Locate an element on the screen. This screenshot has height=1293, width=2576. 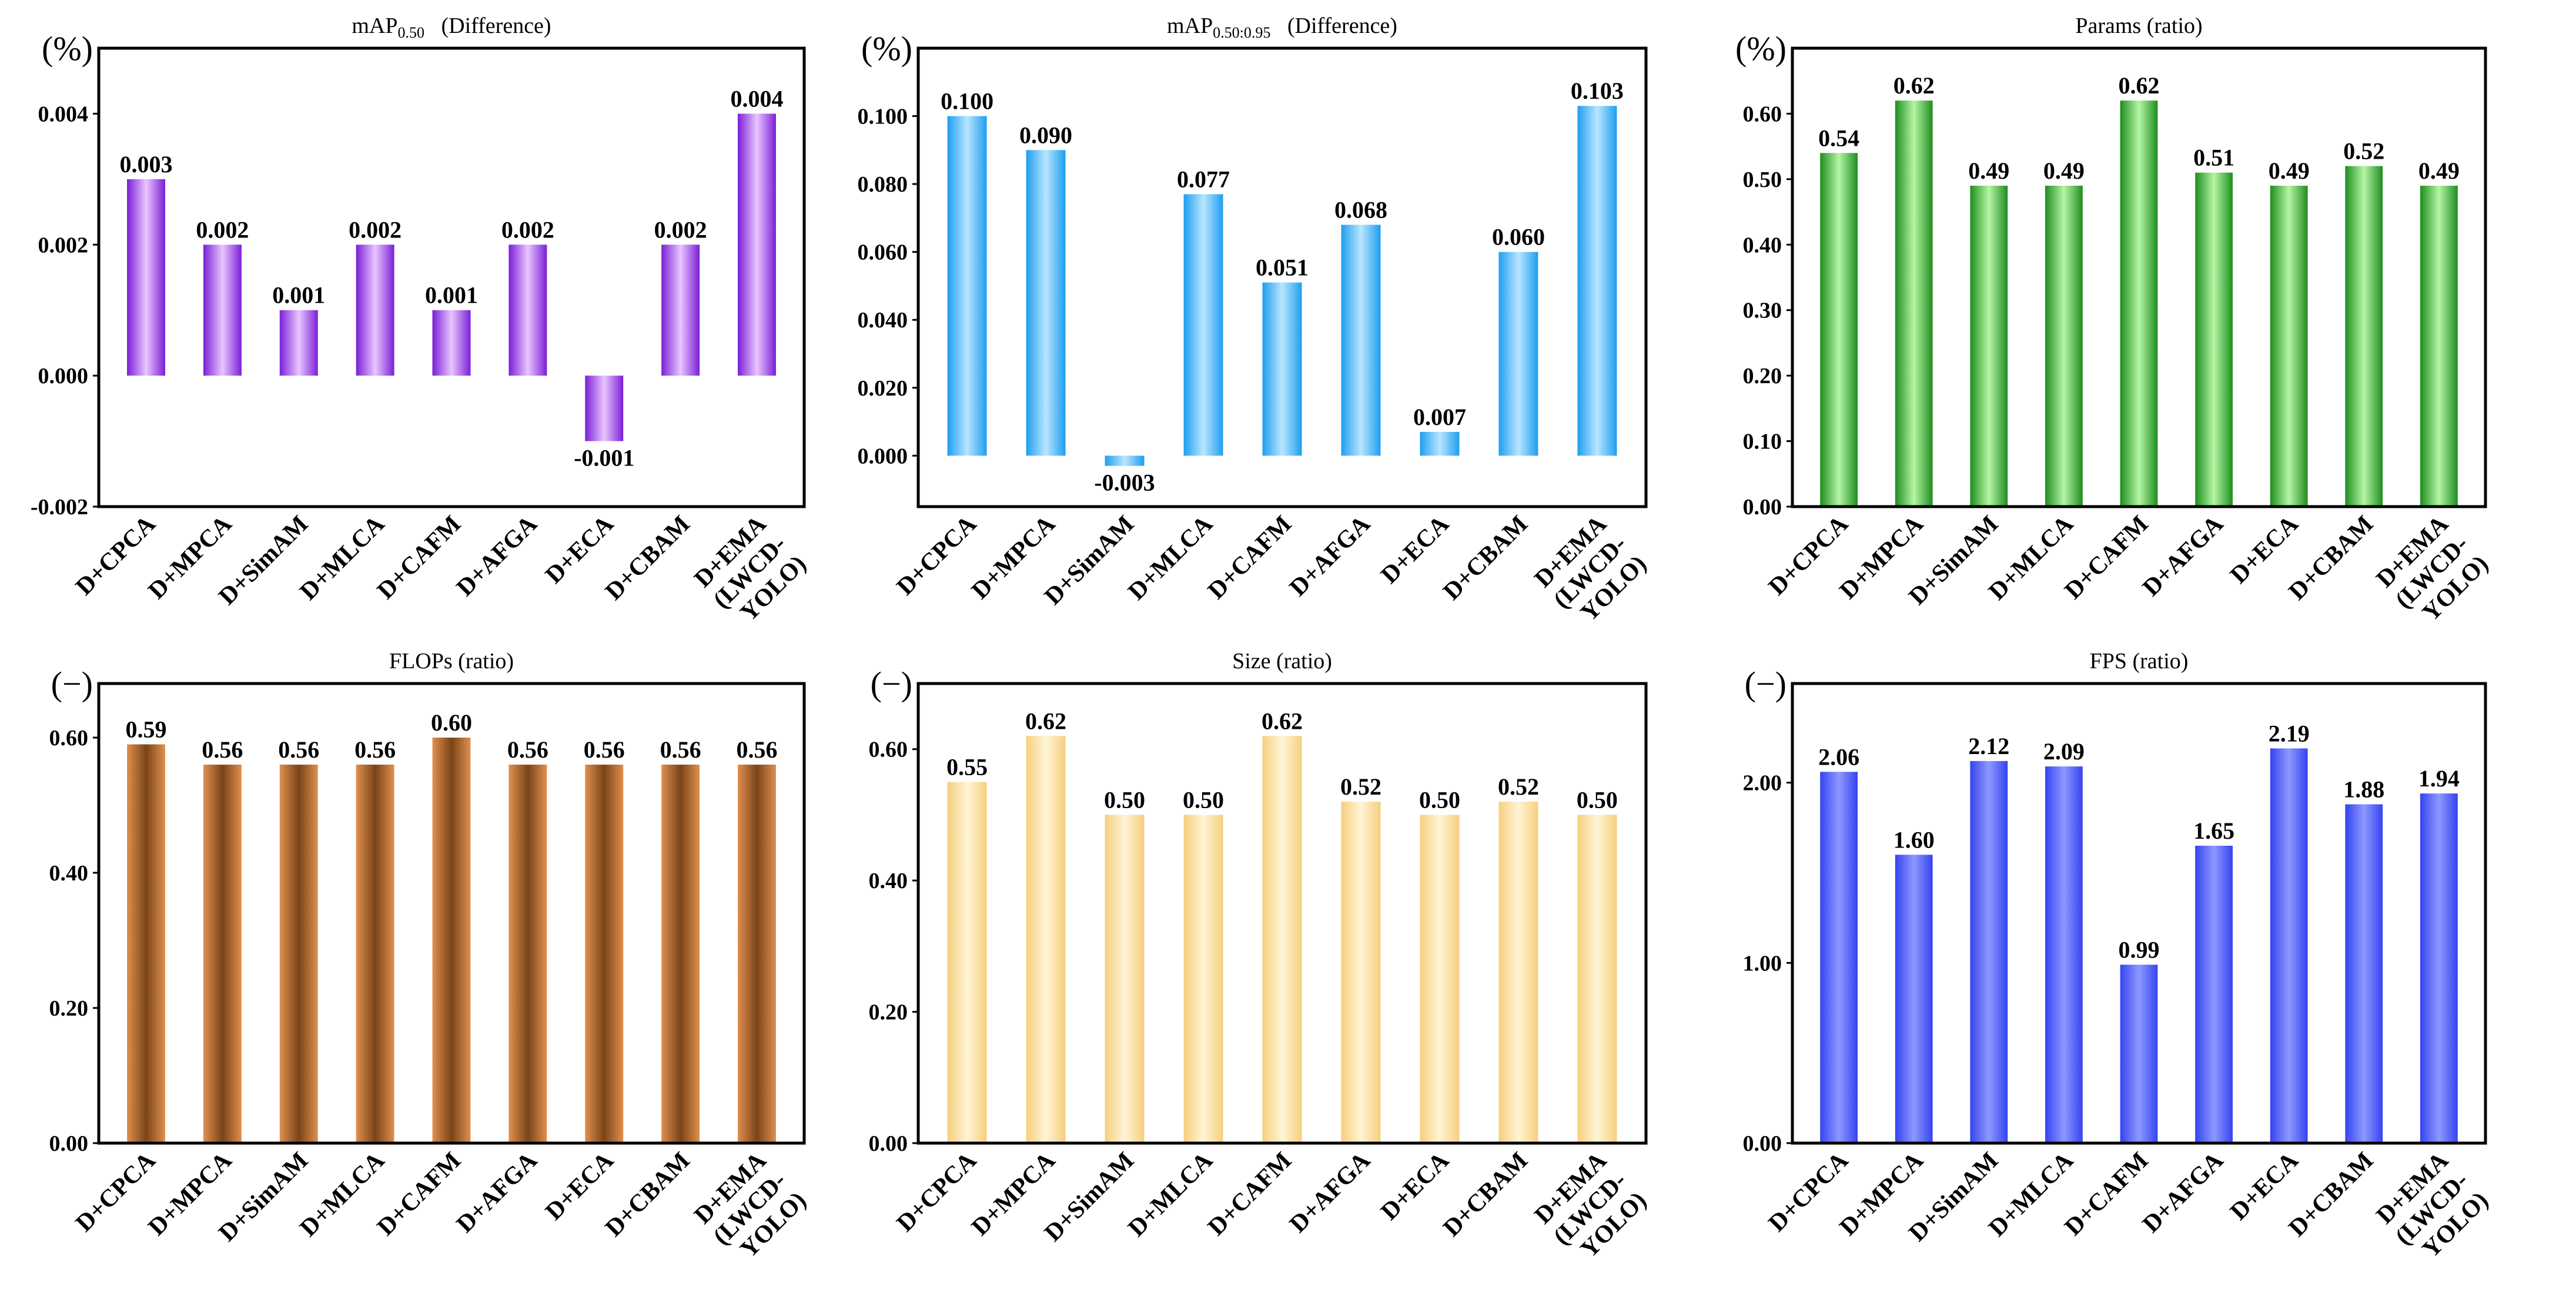
data-label: 0.54 is located at coordinates (1838, 138).